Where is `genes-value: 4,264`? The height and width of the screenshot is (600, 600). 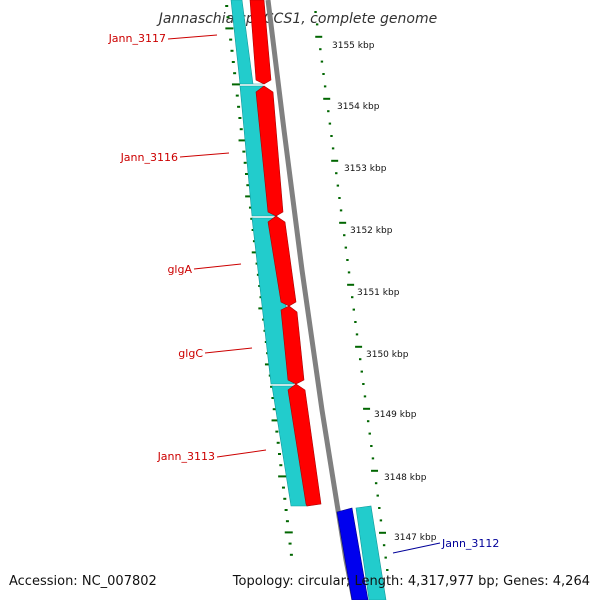 genes-value: 4,264 is located at coordinates (571, 581).